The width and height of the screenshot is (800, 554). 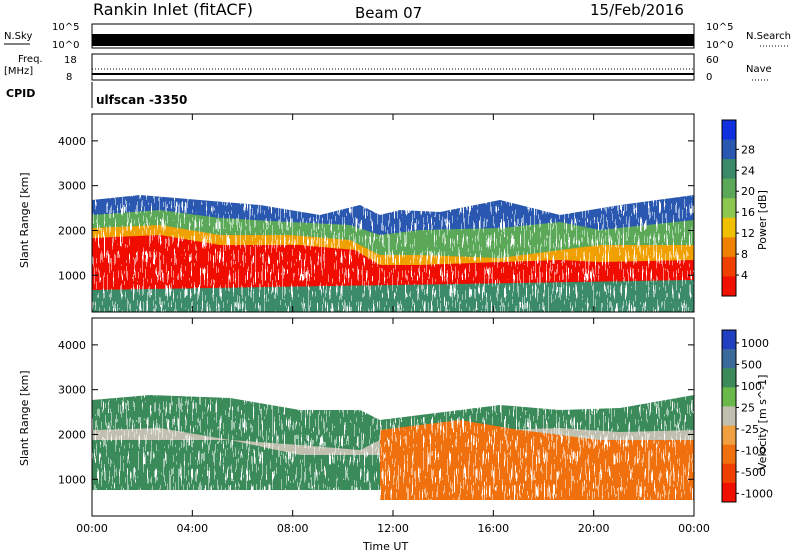 I want to click on nsky-trace, so click(x=393, y=40).